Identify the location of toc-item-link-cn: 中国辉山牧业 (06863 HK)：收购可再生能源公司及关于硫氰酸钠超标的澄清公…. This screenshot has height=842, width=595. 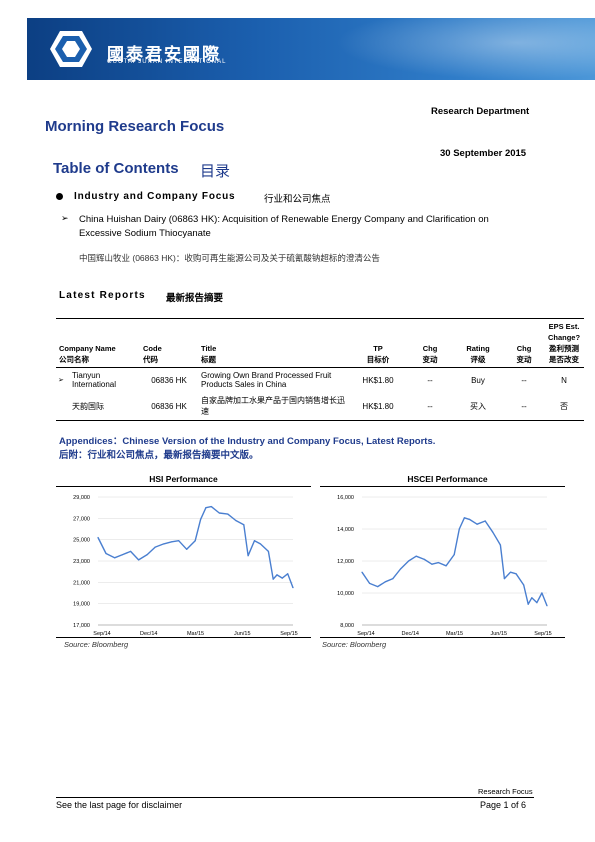
(229, 258).